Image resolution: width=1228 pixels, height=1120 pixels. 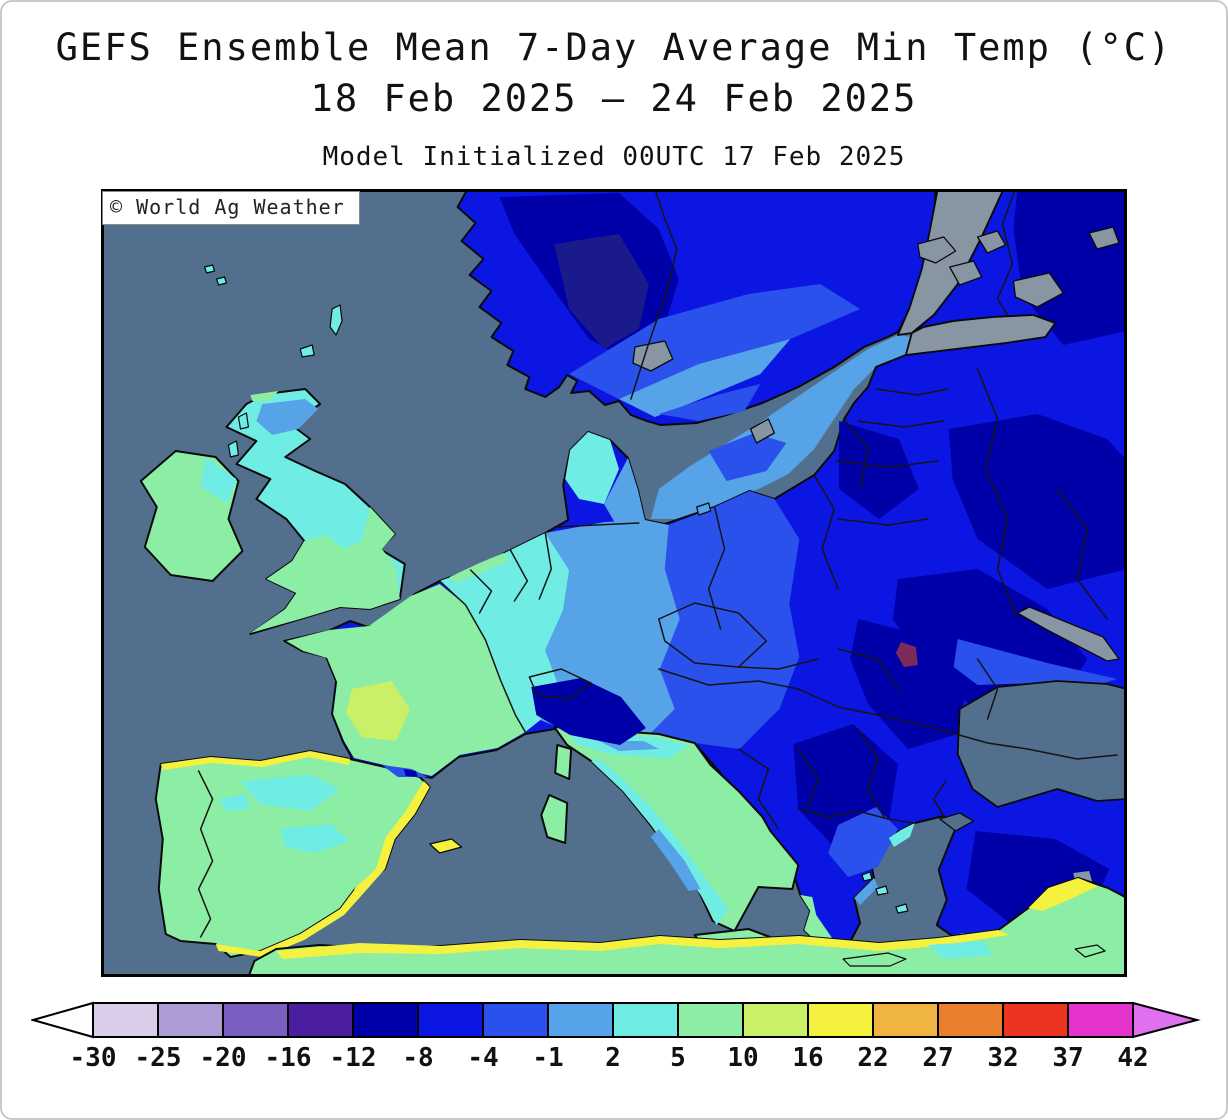 I want to click on alps-cold-patch, so click(x=588, y=711).